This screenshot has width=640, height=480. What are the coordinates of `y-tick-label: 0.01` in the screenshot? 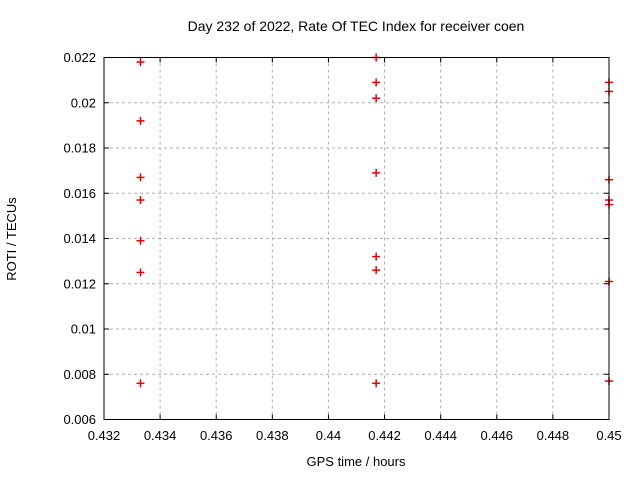 It's located at (83, 329).